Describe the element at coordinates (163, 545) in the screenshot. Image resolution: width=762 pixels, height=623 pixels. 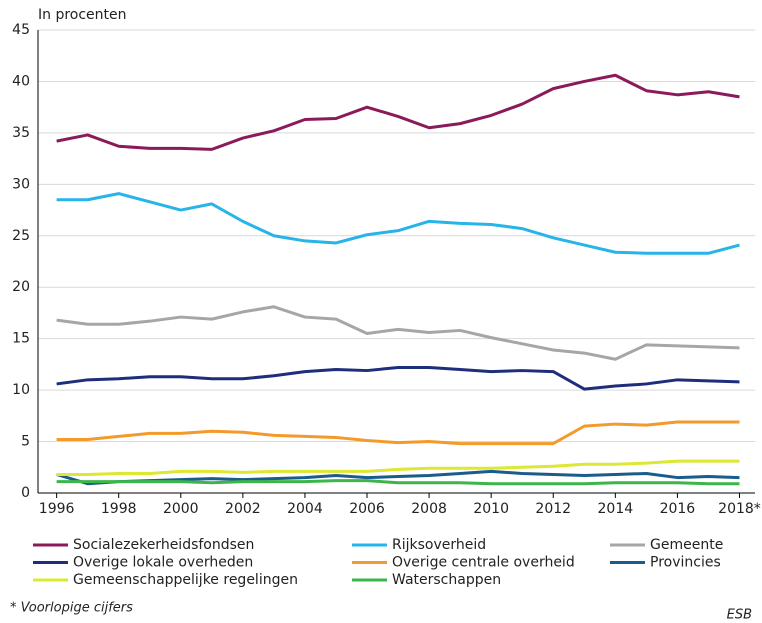
I see `legend-label: Socialezekerheidsfondsen` at that location.